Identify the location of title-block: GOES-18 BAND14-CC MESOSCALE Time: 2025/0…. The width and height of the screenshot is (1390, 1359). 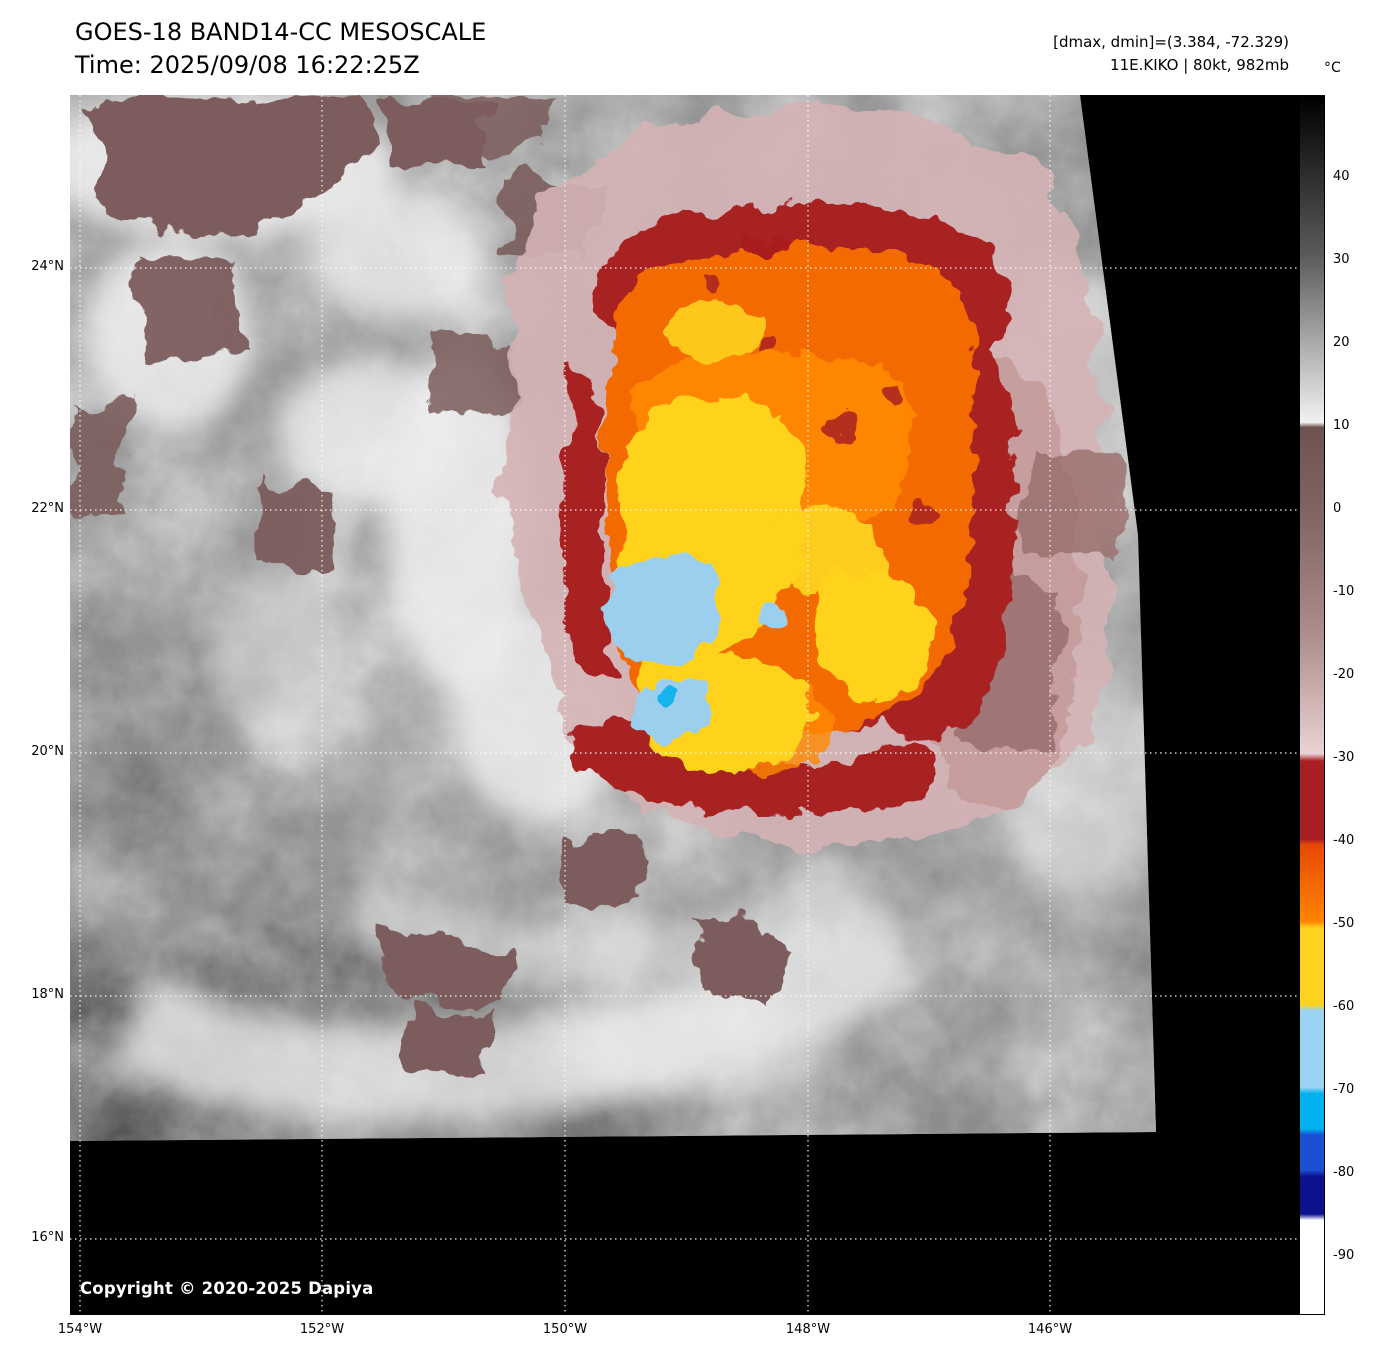
(280, 48).